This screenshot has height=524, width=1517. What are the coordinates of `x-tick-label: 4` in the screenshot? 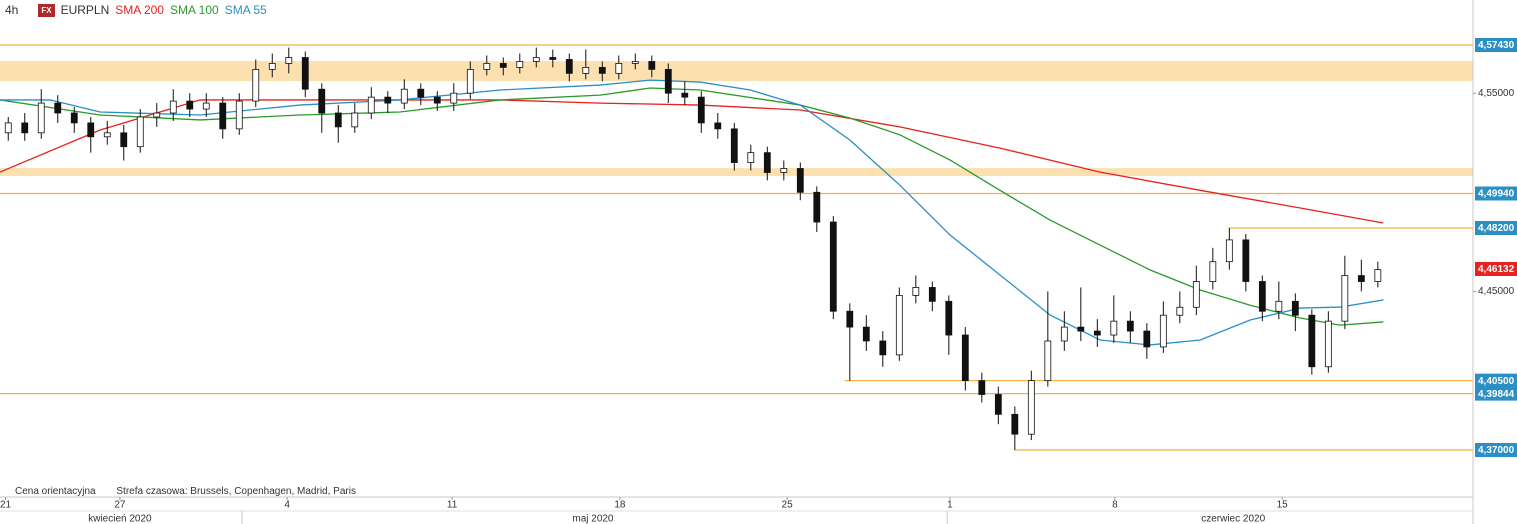 It's located at (287, 505).